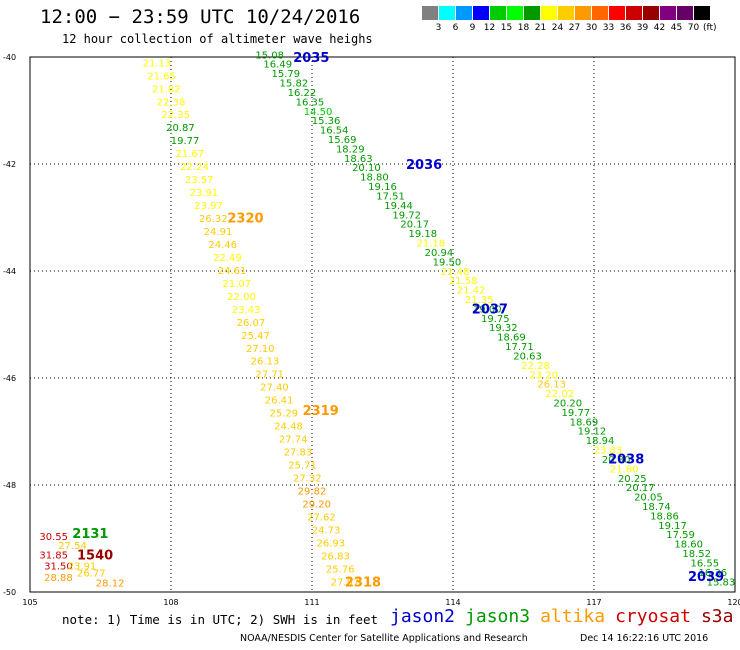 The height and width of the screenshot is (650, 740). I want to click on wave-height-value: 18.63, so click(358, 159).